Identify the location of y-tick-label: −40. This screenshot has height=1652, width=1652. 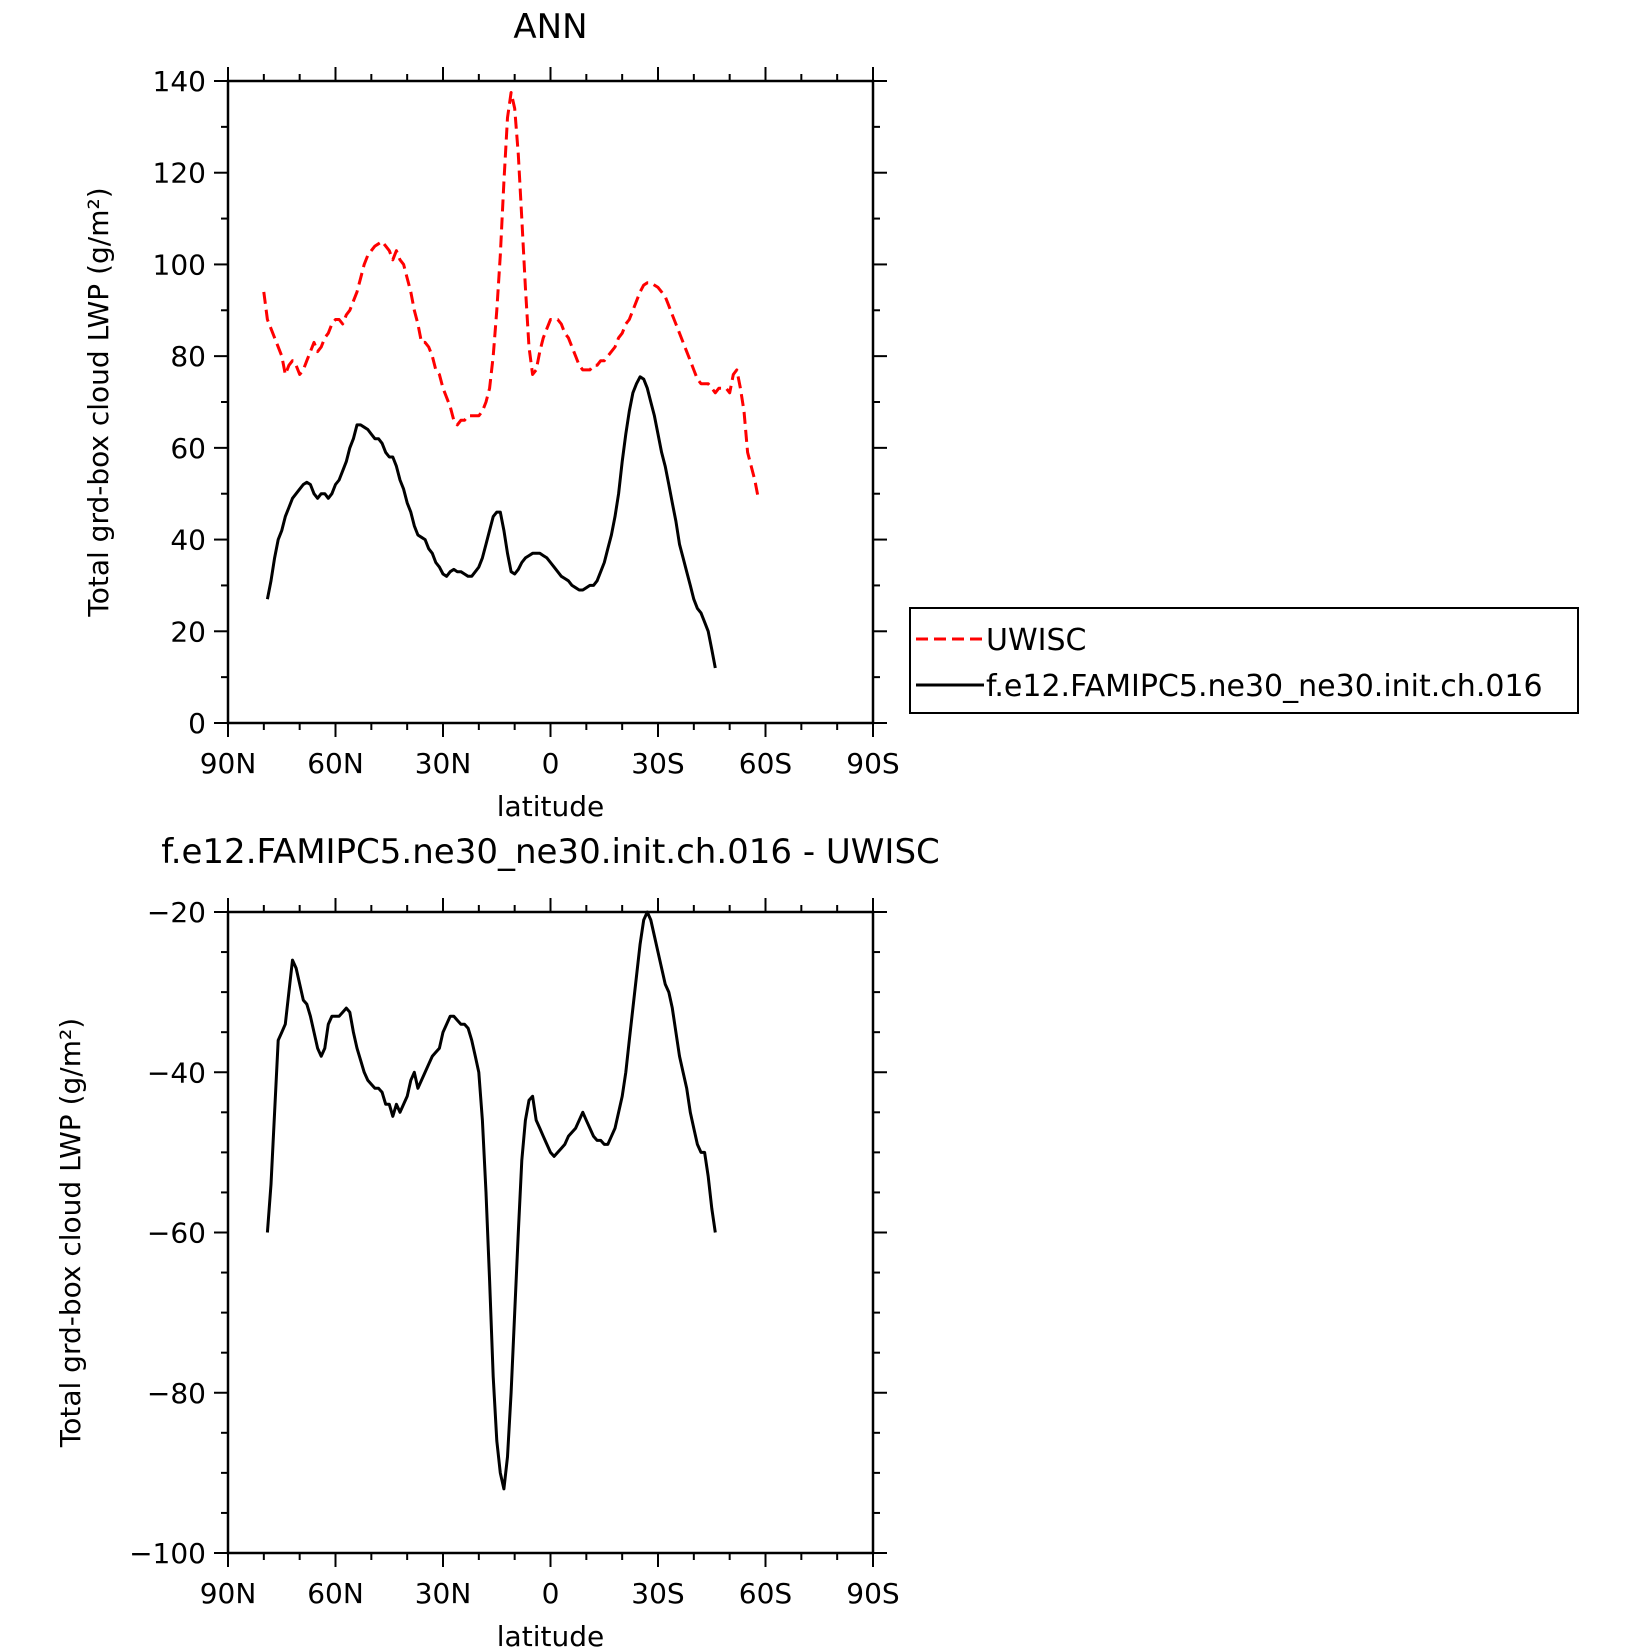
(176, 1072).